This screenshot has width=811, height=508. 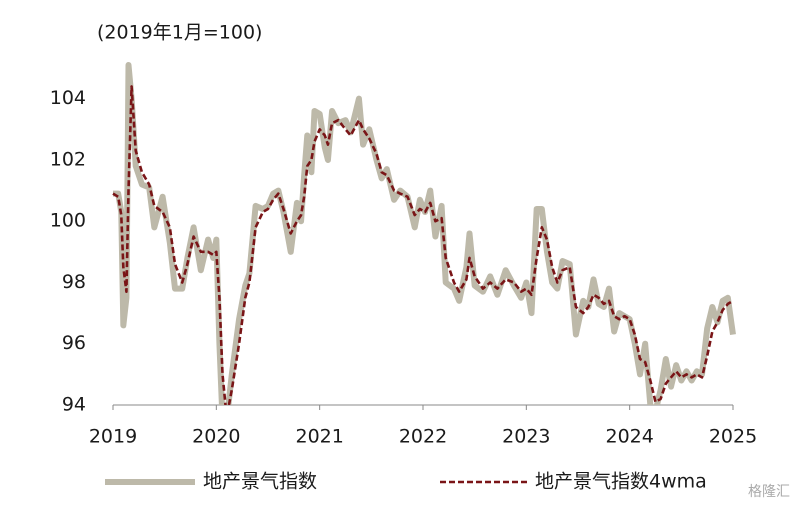 I want to click on x-tick-label: 2025, so click(x=733, y=437).